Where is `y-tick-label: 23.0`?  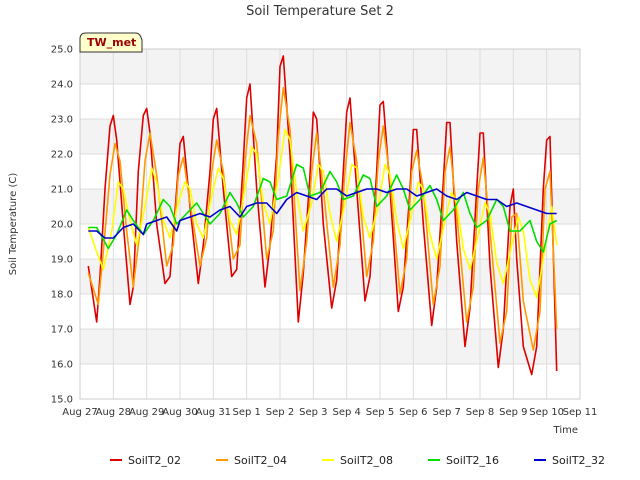 y-tick-label: 23.0 is located at coordinates (62, 120).